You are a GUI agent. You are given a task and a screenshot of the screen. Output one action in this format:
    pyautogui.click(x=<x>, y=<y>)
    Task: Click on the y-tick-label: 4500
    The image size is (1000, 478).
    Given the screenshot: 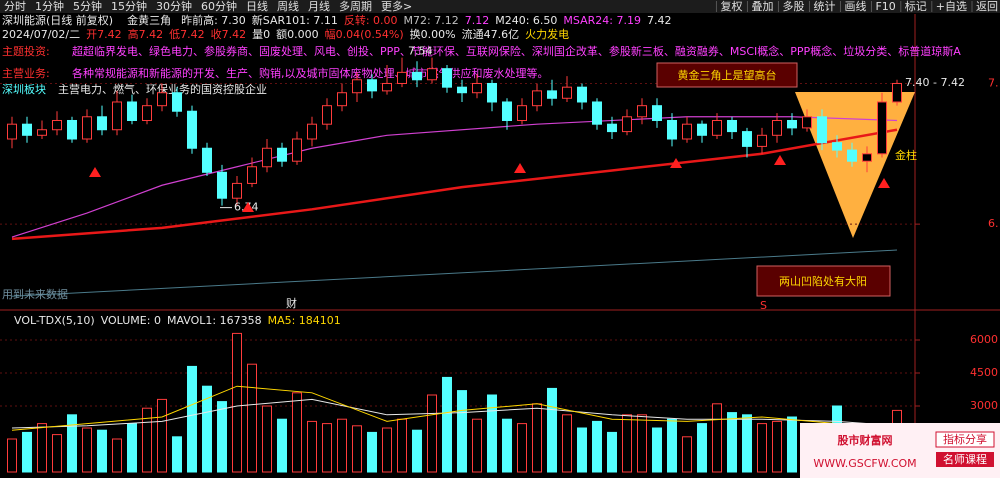 What is the action you would take?
    pyautogui.click(x=984, y=372)
    